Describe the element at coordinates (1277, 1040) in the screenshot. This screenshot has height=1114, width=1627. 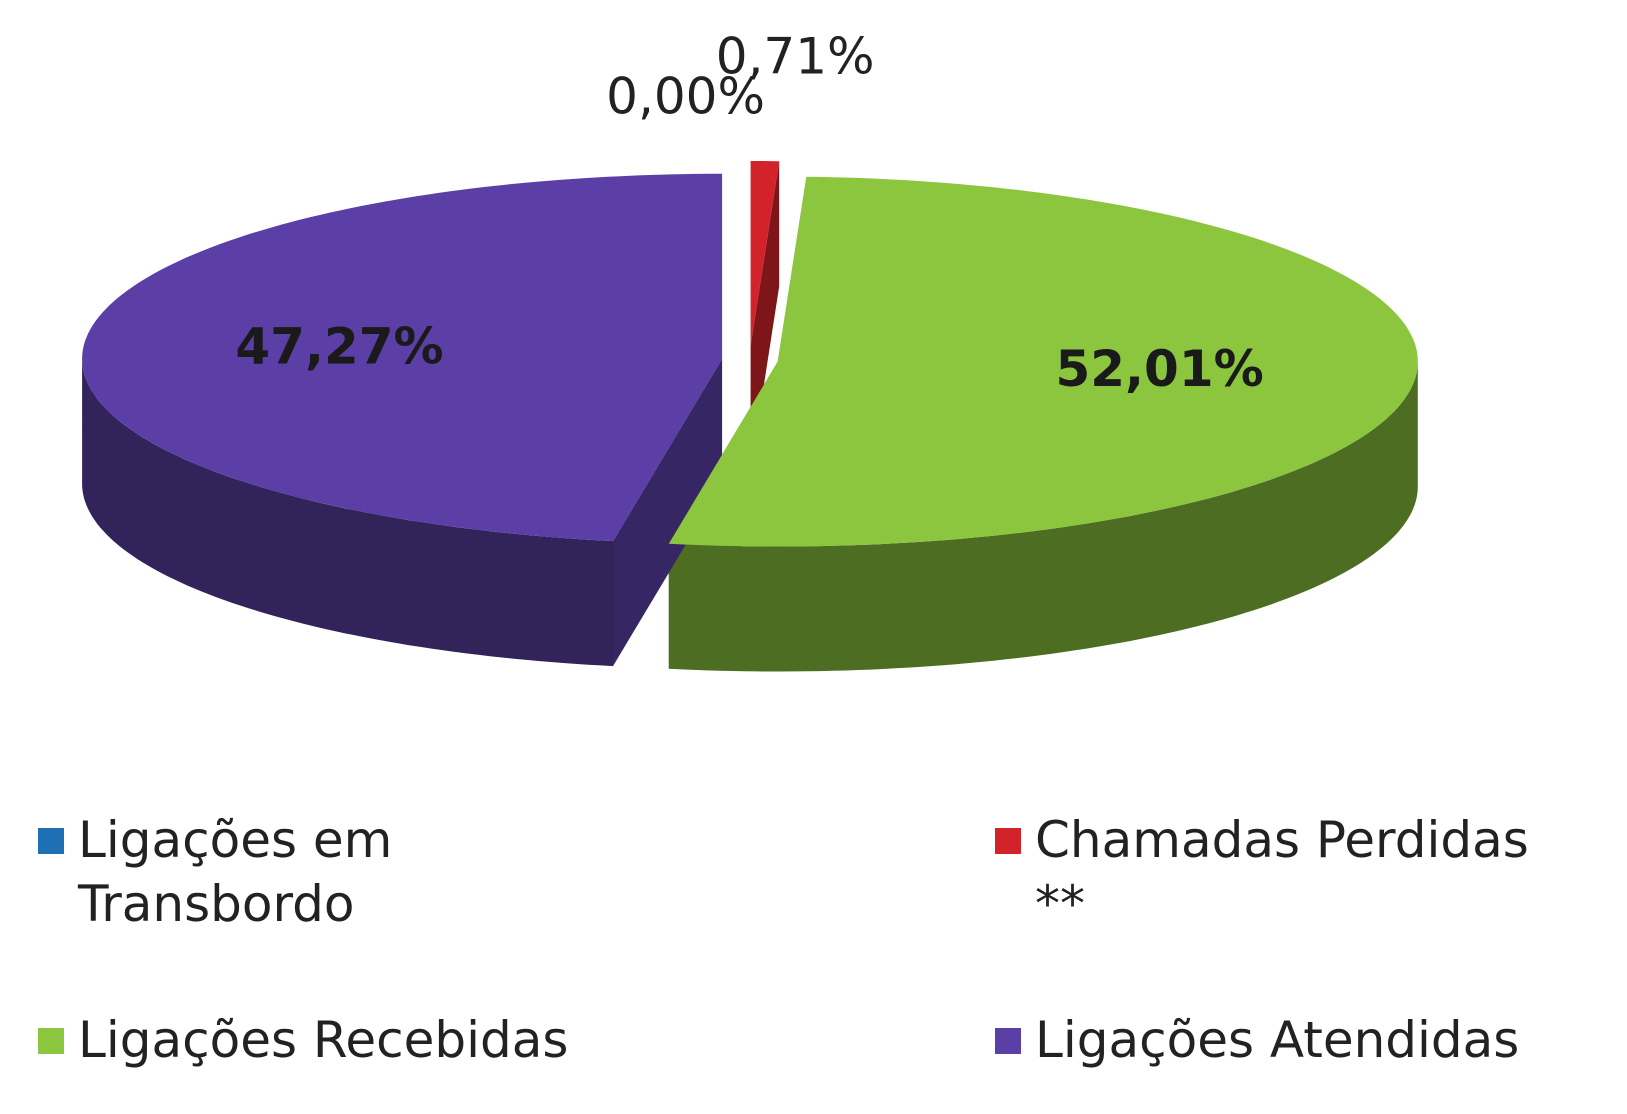
I see `legend-label: Ligações Atendidas` at that location.